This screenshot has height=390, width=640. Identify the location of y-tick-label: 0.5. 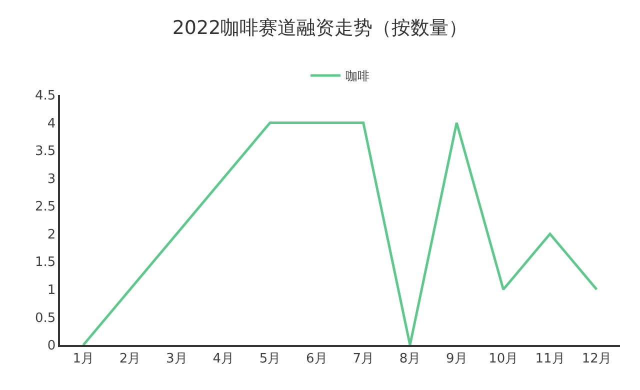
(45, 318).